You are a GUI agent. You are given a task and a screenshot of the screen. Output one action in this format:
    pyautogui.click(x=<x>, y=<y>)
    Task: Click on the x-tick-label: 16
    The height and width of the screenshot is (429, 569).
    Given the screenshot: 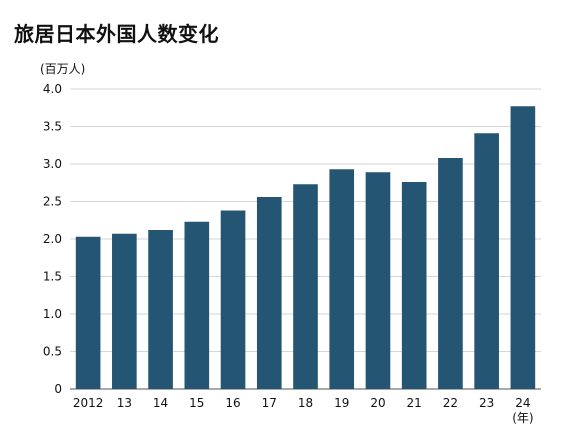 What is the action you would take?
    pyautogui.click(x=232, y=403)
    